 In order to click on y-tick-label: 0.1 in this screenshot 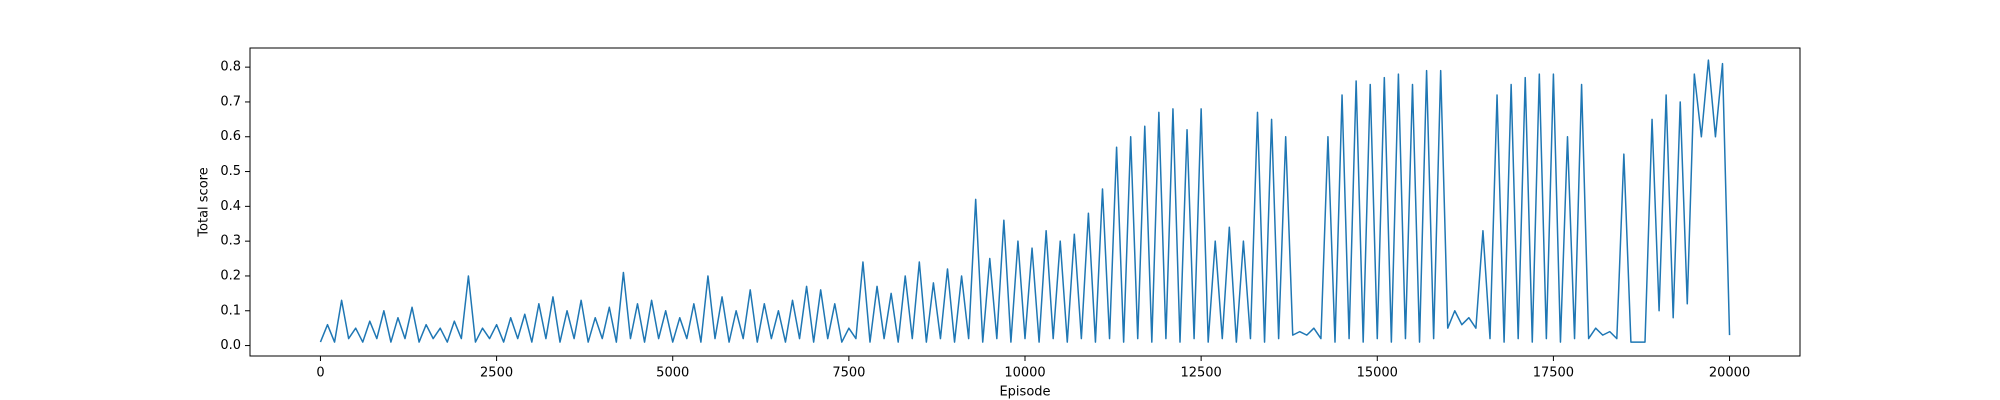, I will do `click(230, 310)`.